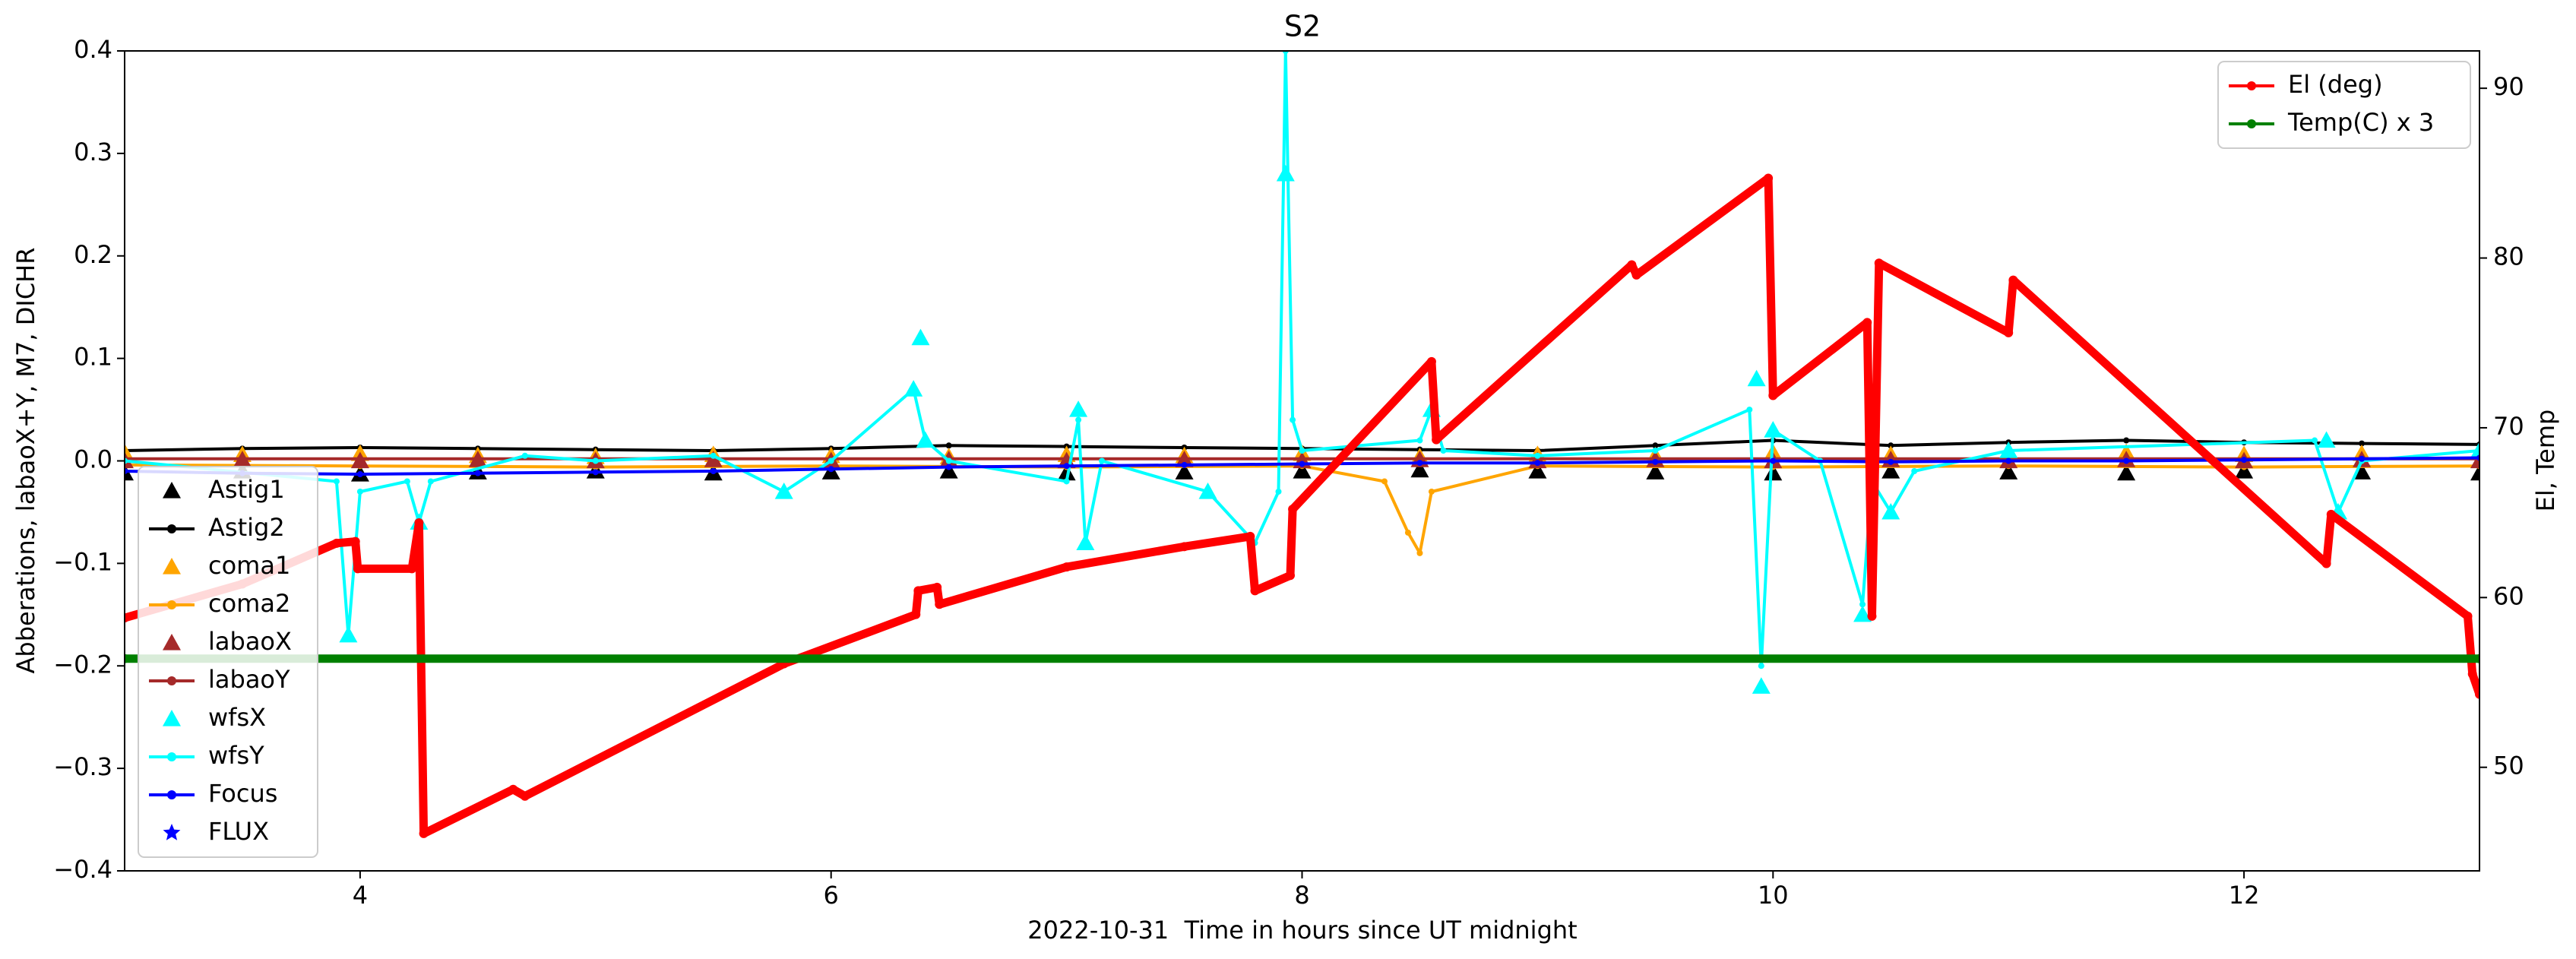 The image size is (2576, 959). What do you see at coordinates (249, 565) in the screenshot?
I see `legend-label: coma1` at bounding box center [249, 565].